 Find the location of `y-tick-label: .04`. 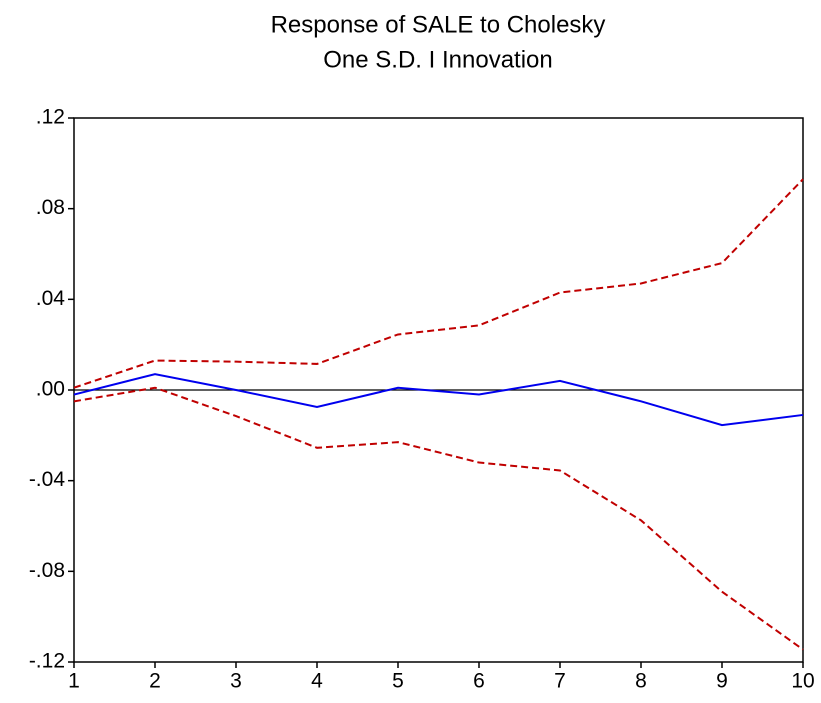

y-tick-label: .04 is located at coordinates (51, 298).